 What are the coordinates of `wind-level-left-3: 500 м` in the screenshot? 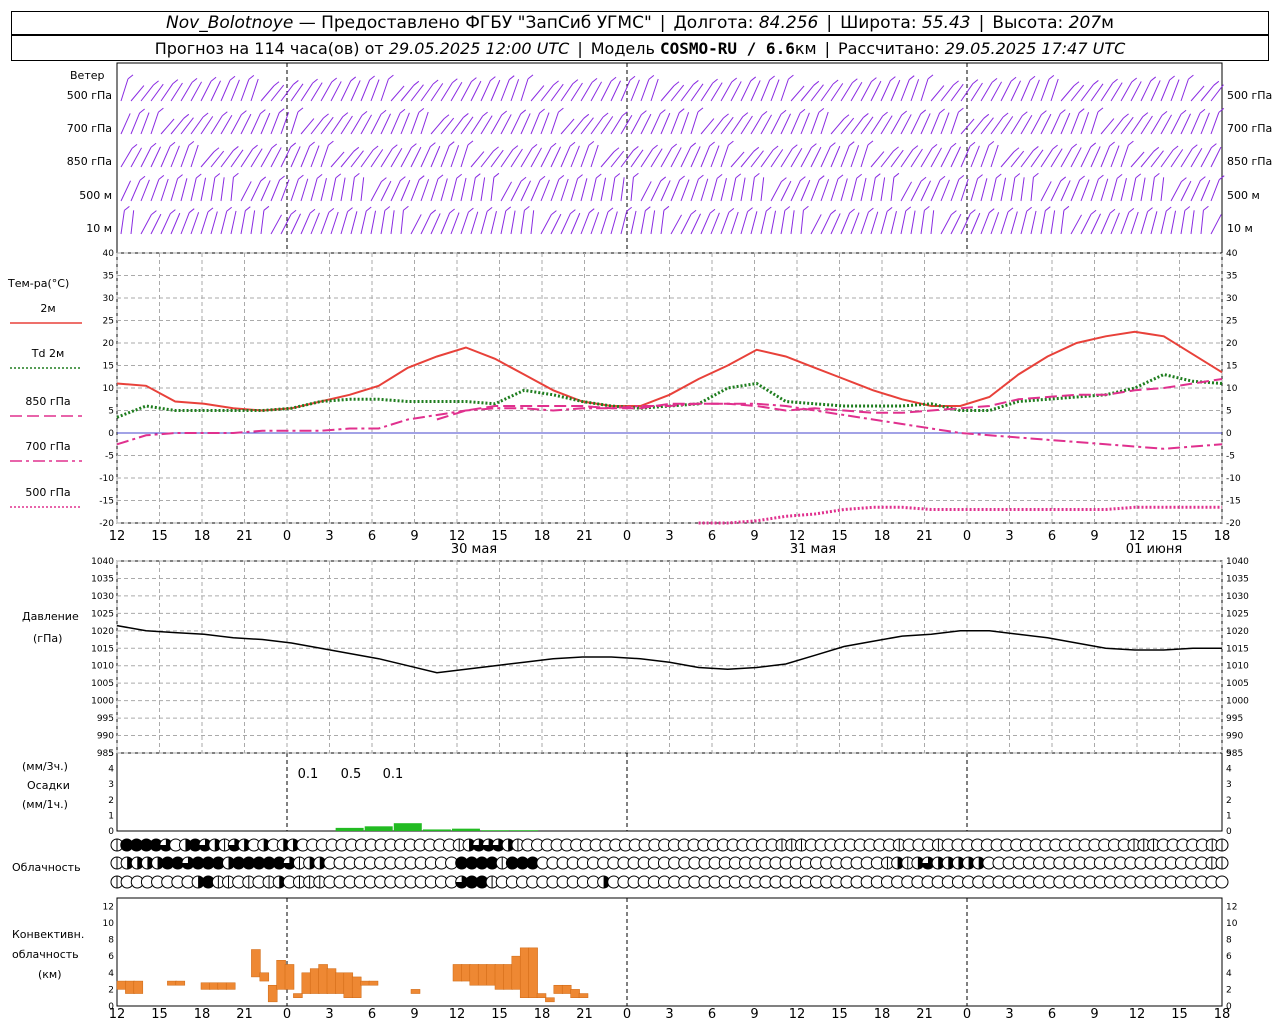 It's located at (95, 195).